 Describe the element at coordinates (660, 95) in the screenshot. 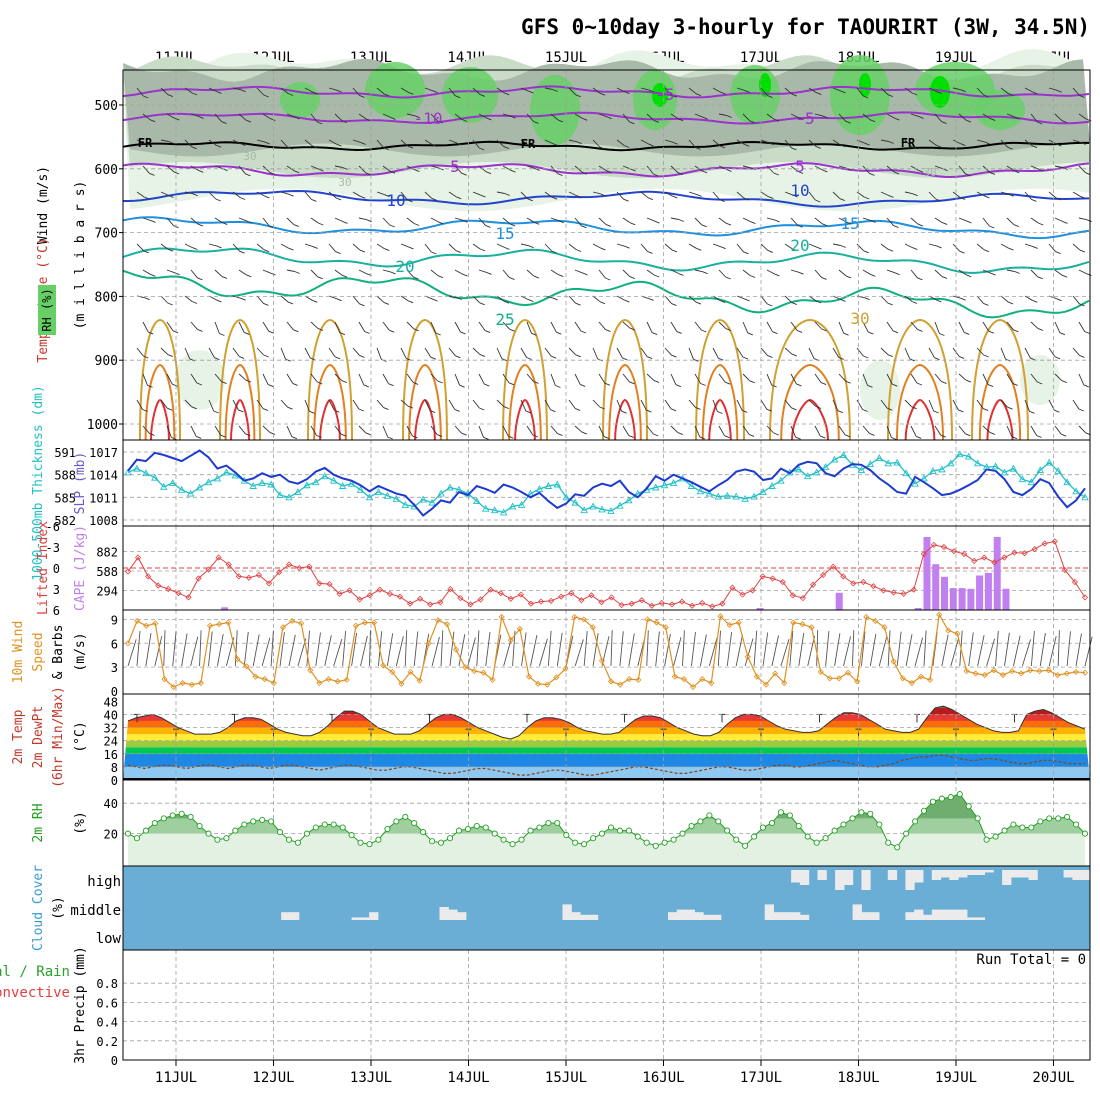

I see `rh-saturated-blob` at that location.